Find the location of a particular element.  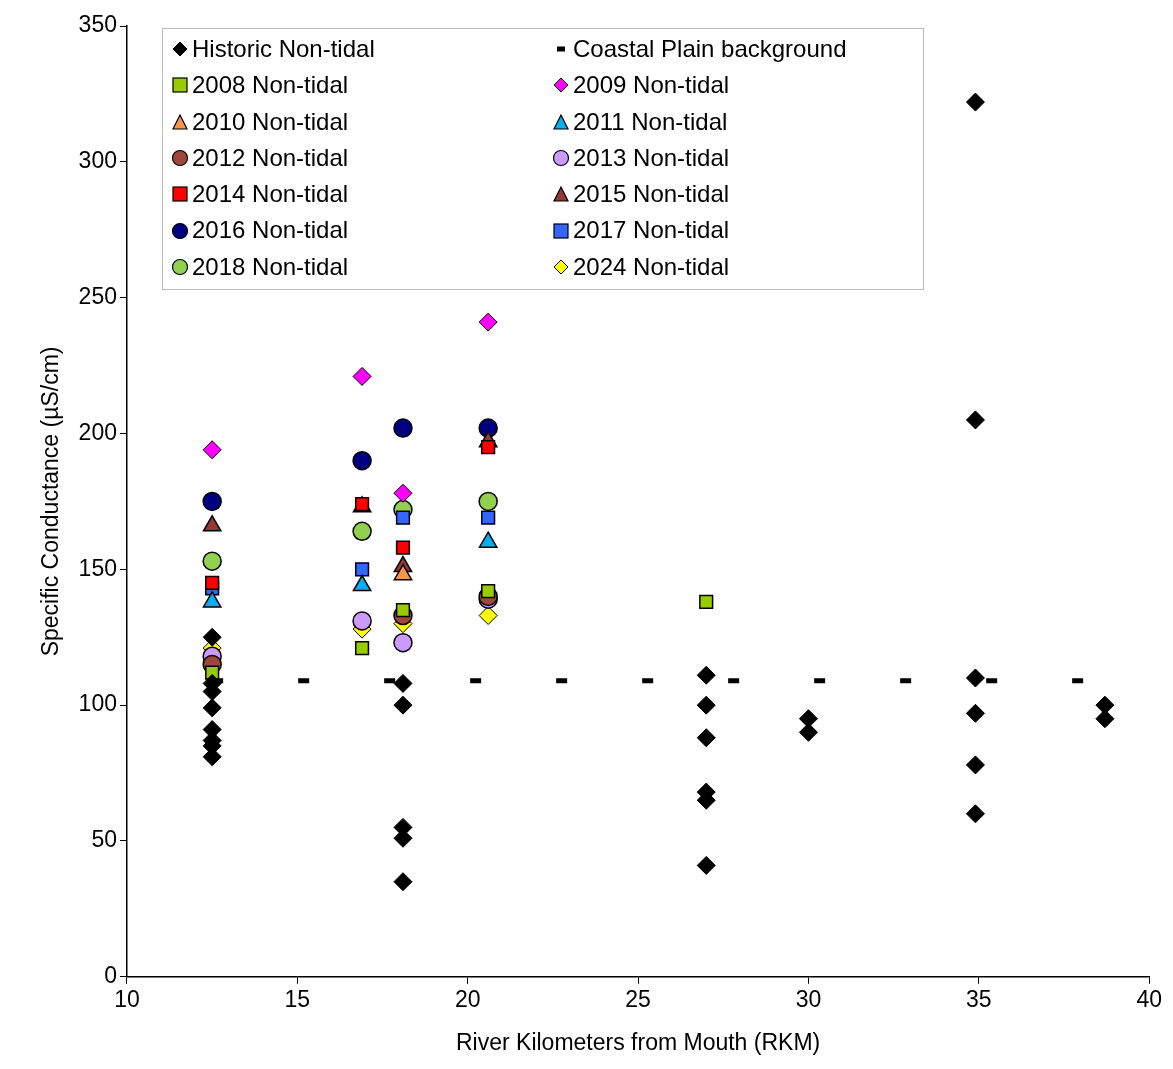

legend-label: 2010 Non-tidal is located at coordinates (270, 121).